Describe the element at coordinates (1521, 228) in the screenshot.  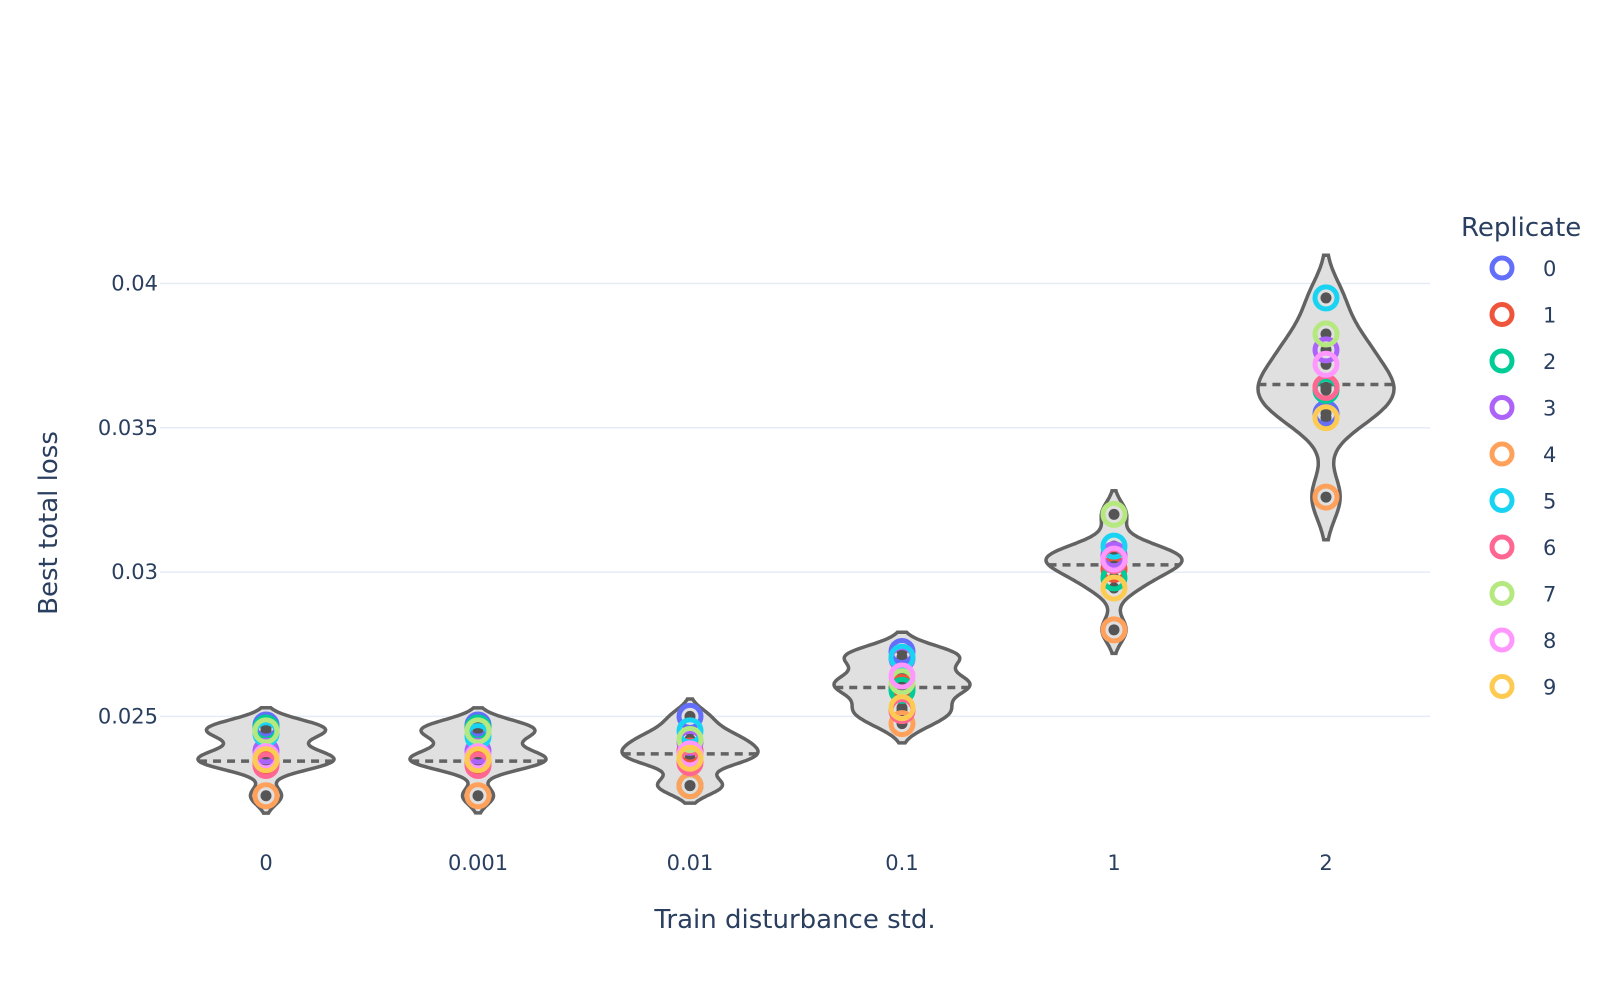
I see `legend-title: Replicate` at that location.